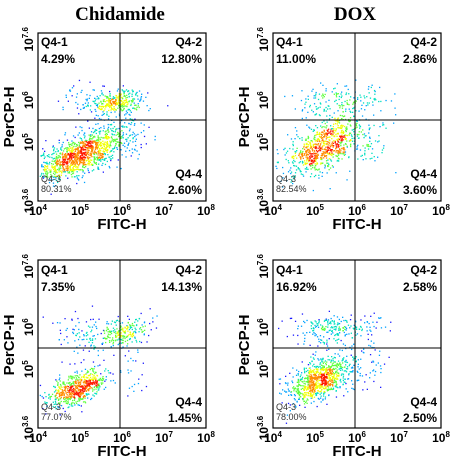 This screenshot has height=460, width=460. I want to click on x-tick-label: 107, so click(164, 210).